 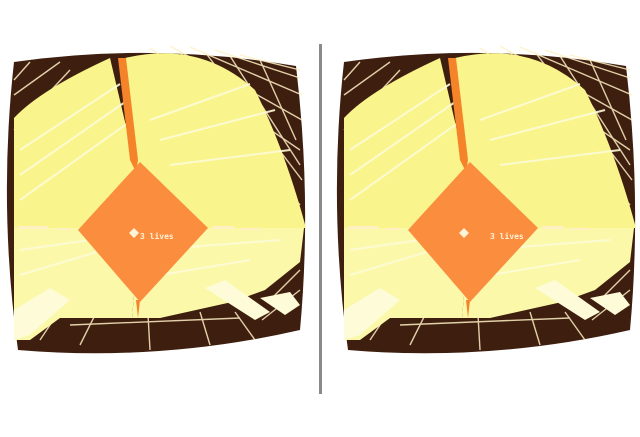 I want to click on left-lives-counter: 3 lives, so click(x=157, y=236).